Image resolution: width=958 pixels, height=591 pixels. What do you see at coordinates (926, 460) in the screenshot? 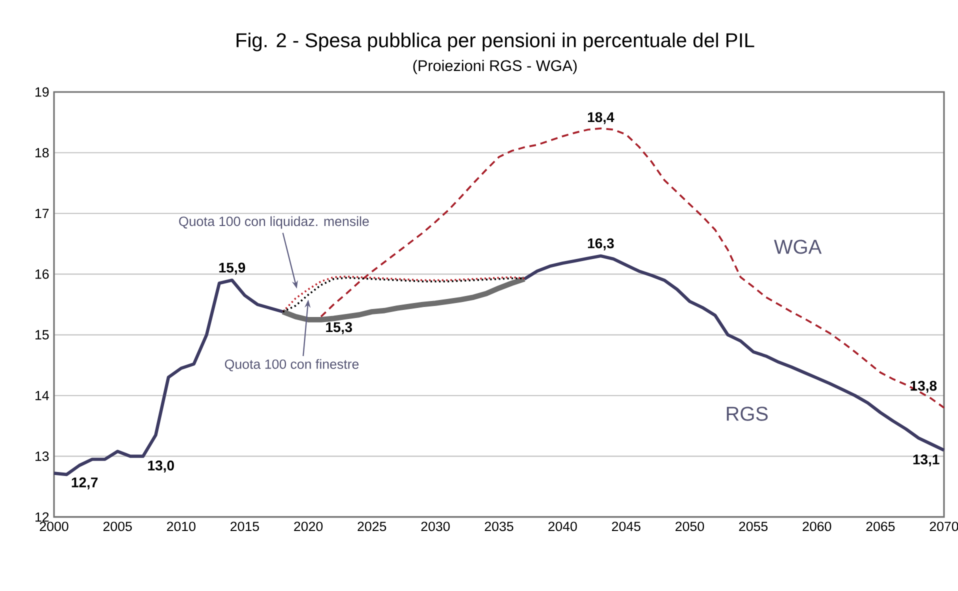
I see `annotation: 13,1` at bounding box center [926, 460].